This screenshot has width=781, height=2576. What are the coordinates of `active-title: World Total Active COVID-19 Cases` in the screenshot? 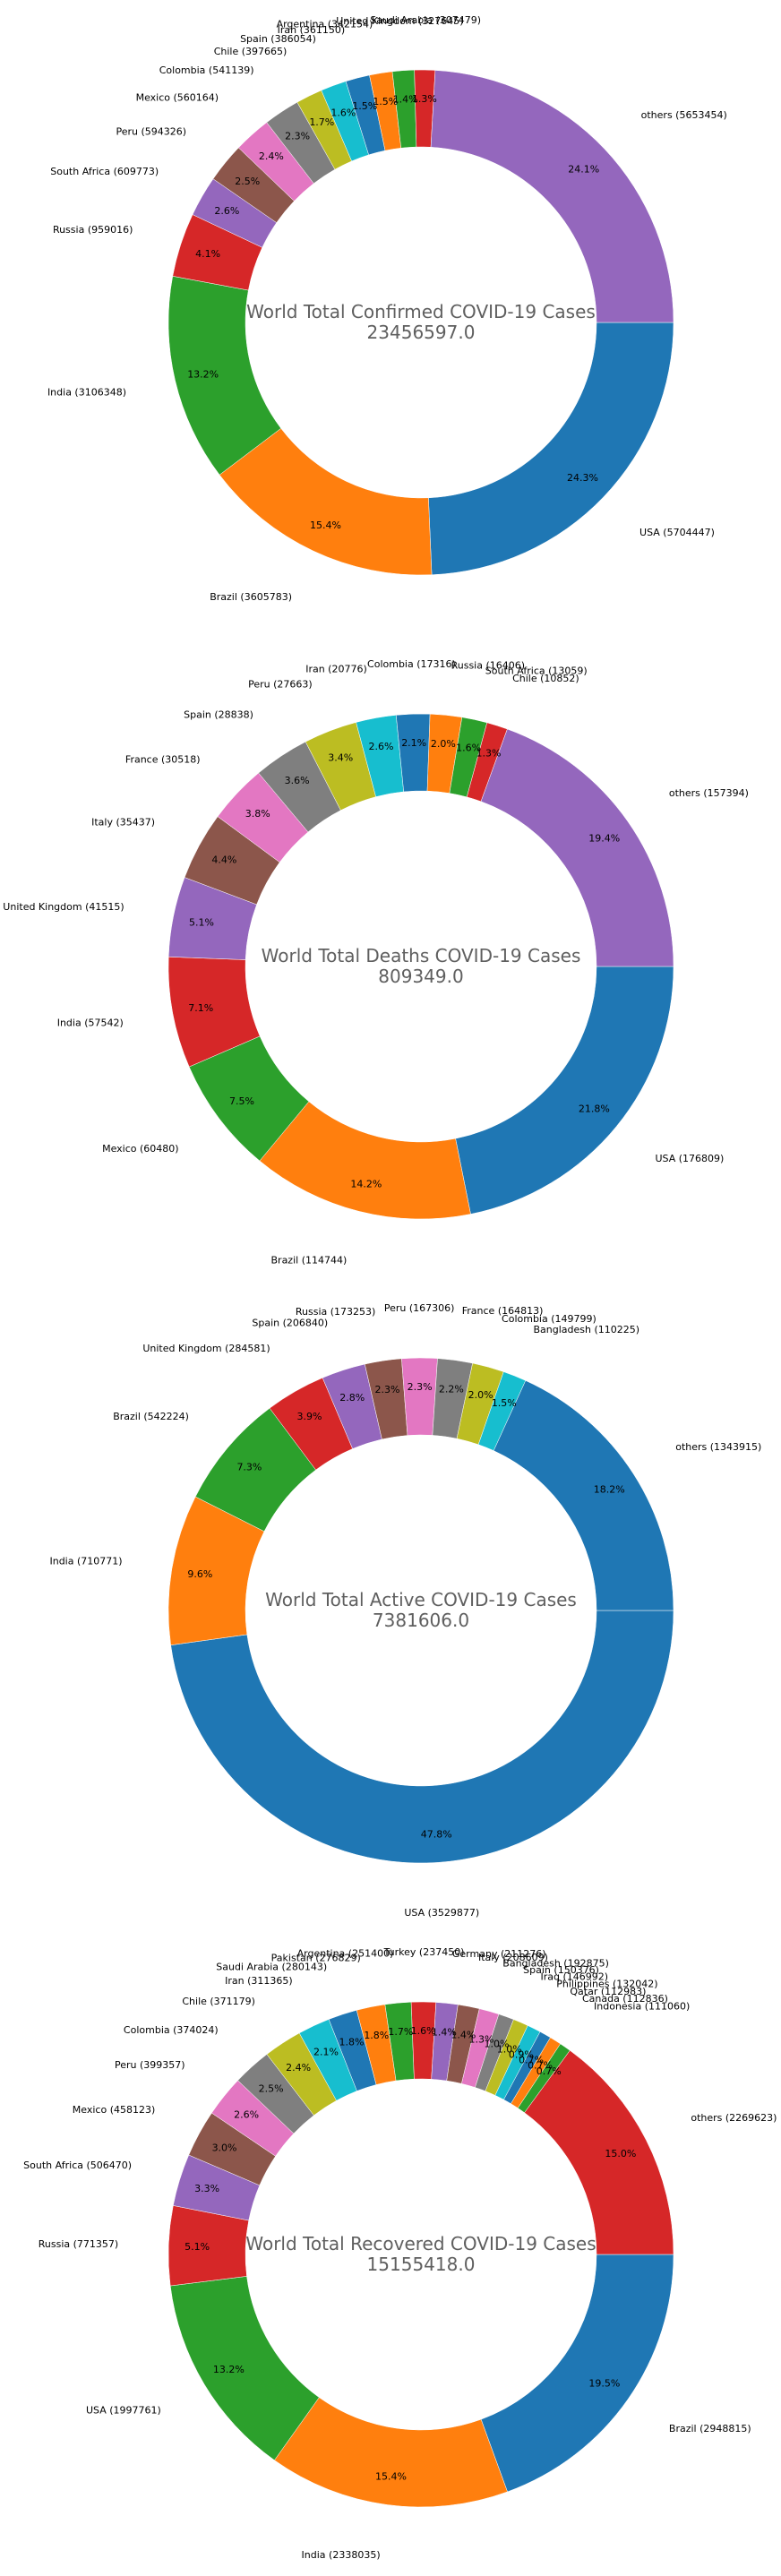 It's located at (421, 1599).